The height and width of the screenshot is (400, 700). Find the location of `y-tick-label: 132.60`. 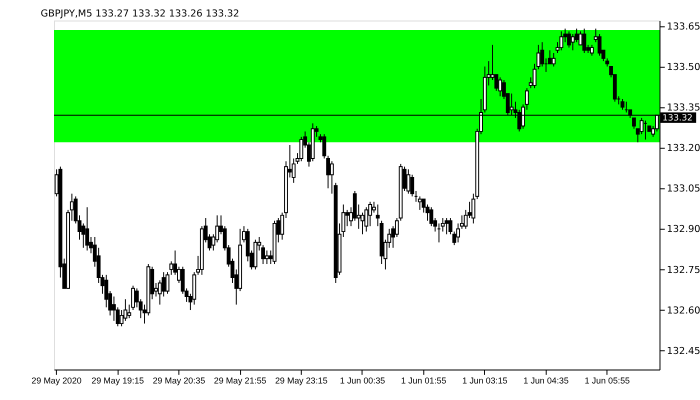

y-tick-label: 132.60 is located at coordinates (683, 310).